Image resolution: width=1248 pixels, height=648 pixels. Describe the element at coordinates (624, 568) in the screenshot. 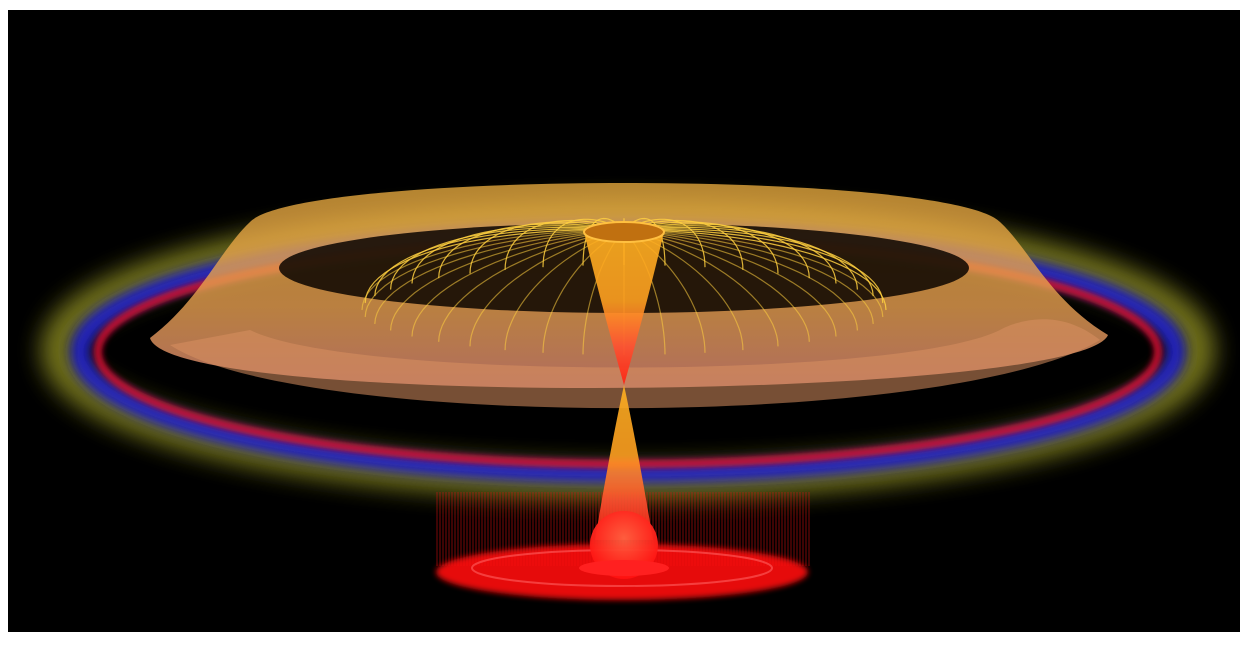

I see `sphere-base` at that location.